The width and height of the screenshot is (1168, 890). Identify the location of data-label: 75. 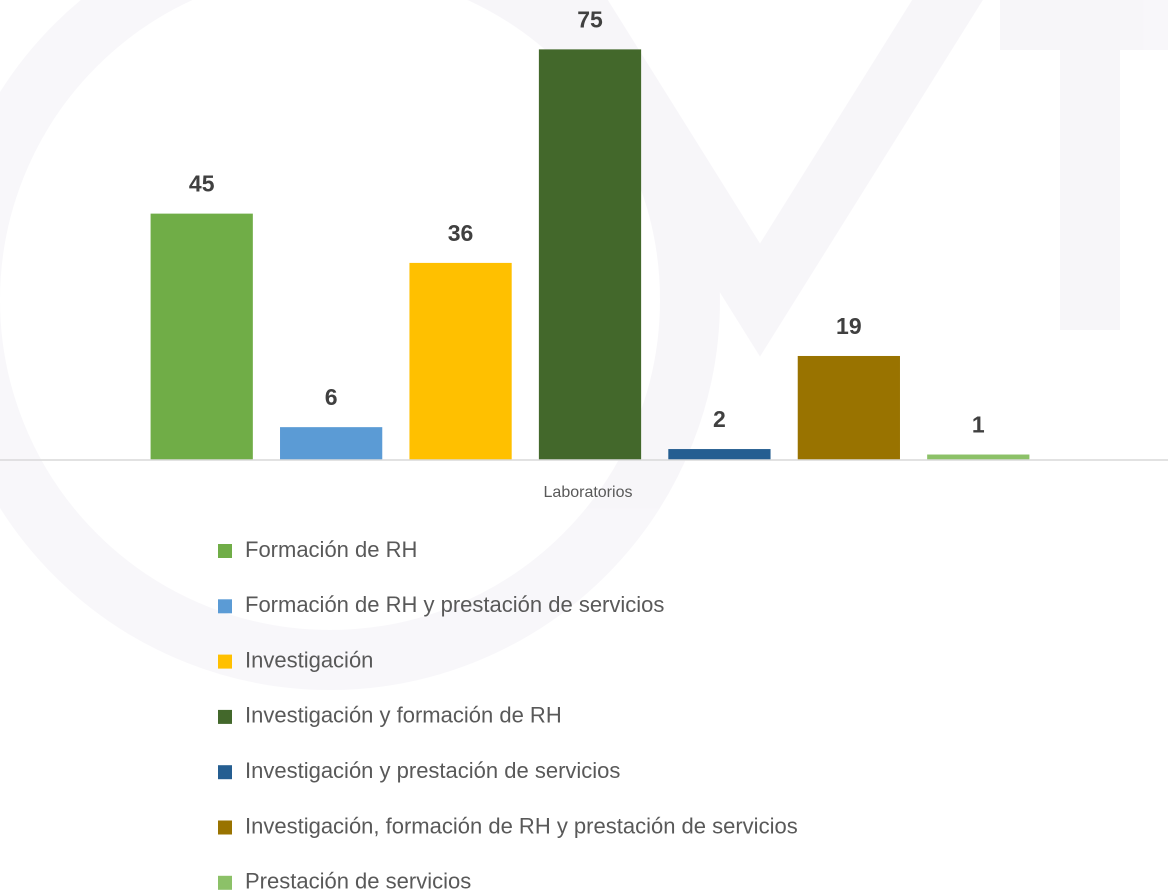
(590, 19).